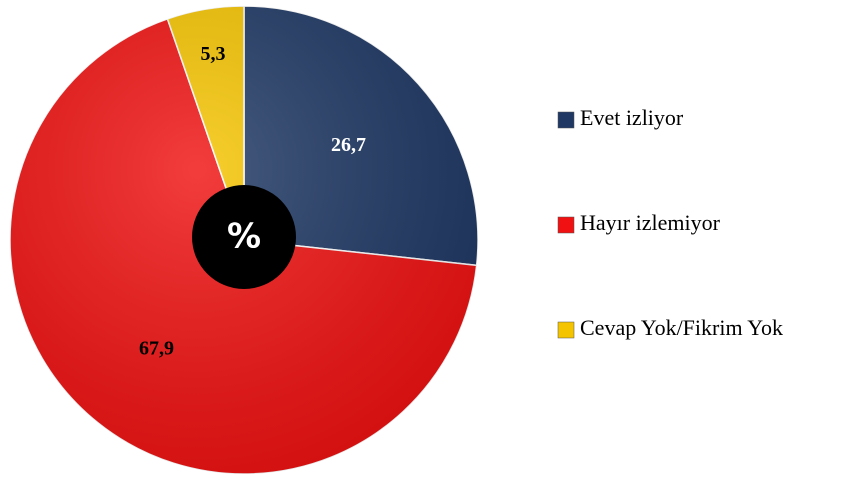 The image size is (864, 477). Describe the element at coordinates (650, 222) in the screenshot. I see `legend-label: Hayır izlemiyor` at that location.